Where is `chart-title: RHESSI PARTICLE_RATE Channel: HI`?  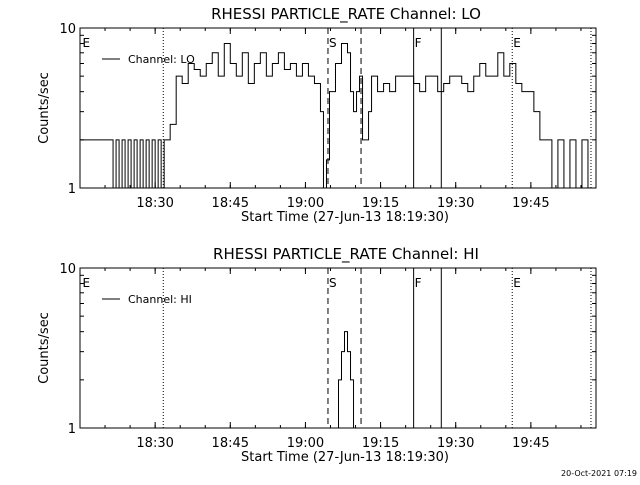 chart-title: RHESSI PARTICLE_RATE Channel: HI is located at coordinates (346, 254).